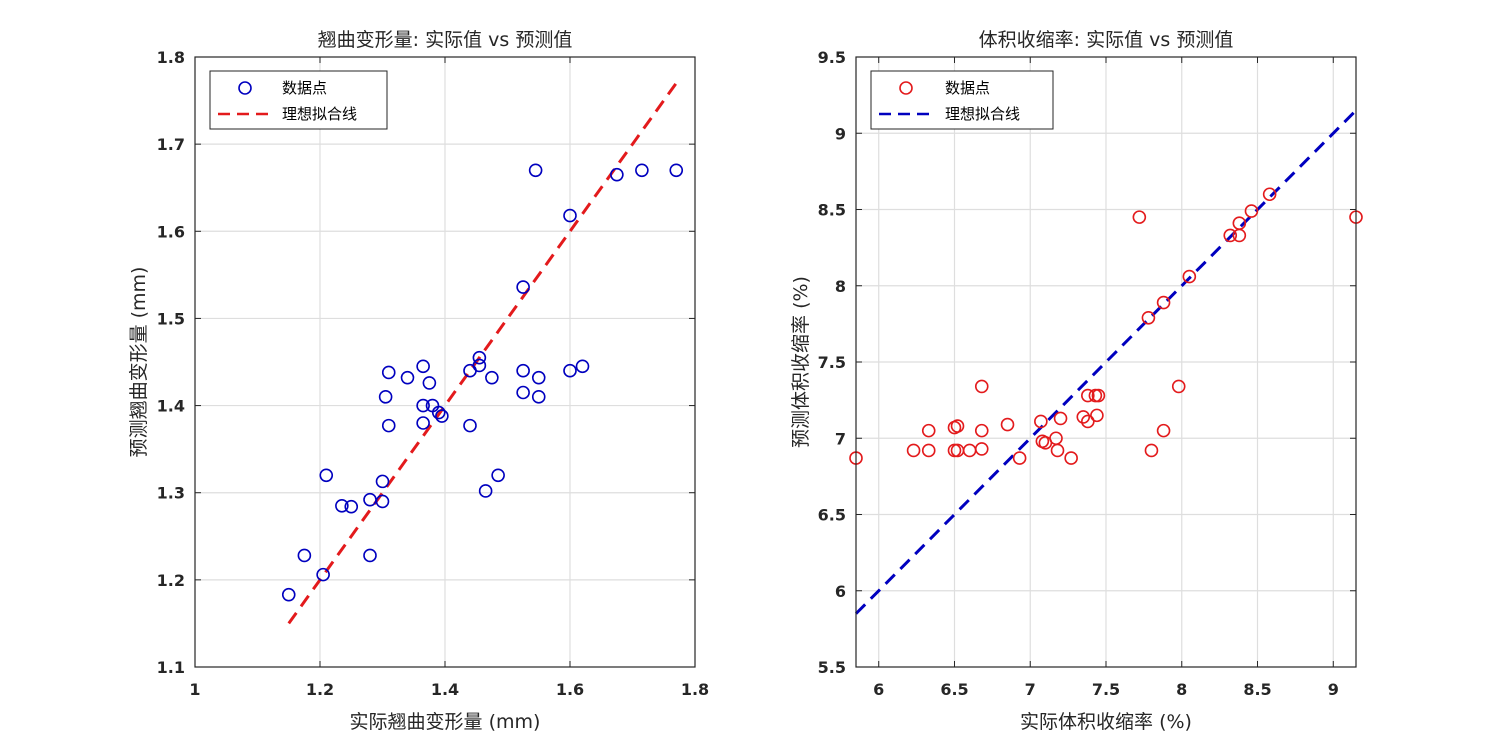 The height and width of the screenshot is (750, 1500). What do you see at coordinates (171, 580) in the screenshot?
I see `warpage-y-tick-label: 1.2` at bounding box center [171, 580].